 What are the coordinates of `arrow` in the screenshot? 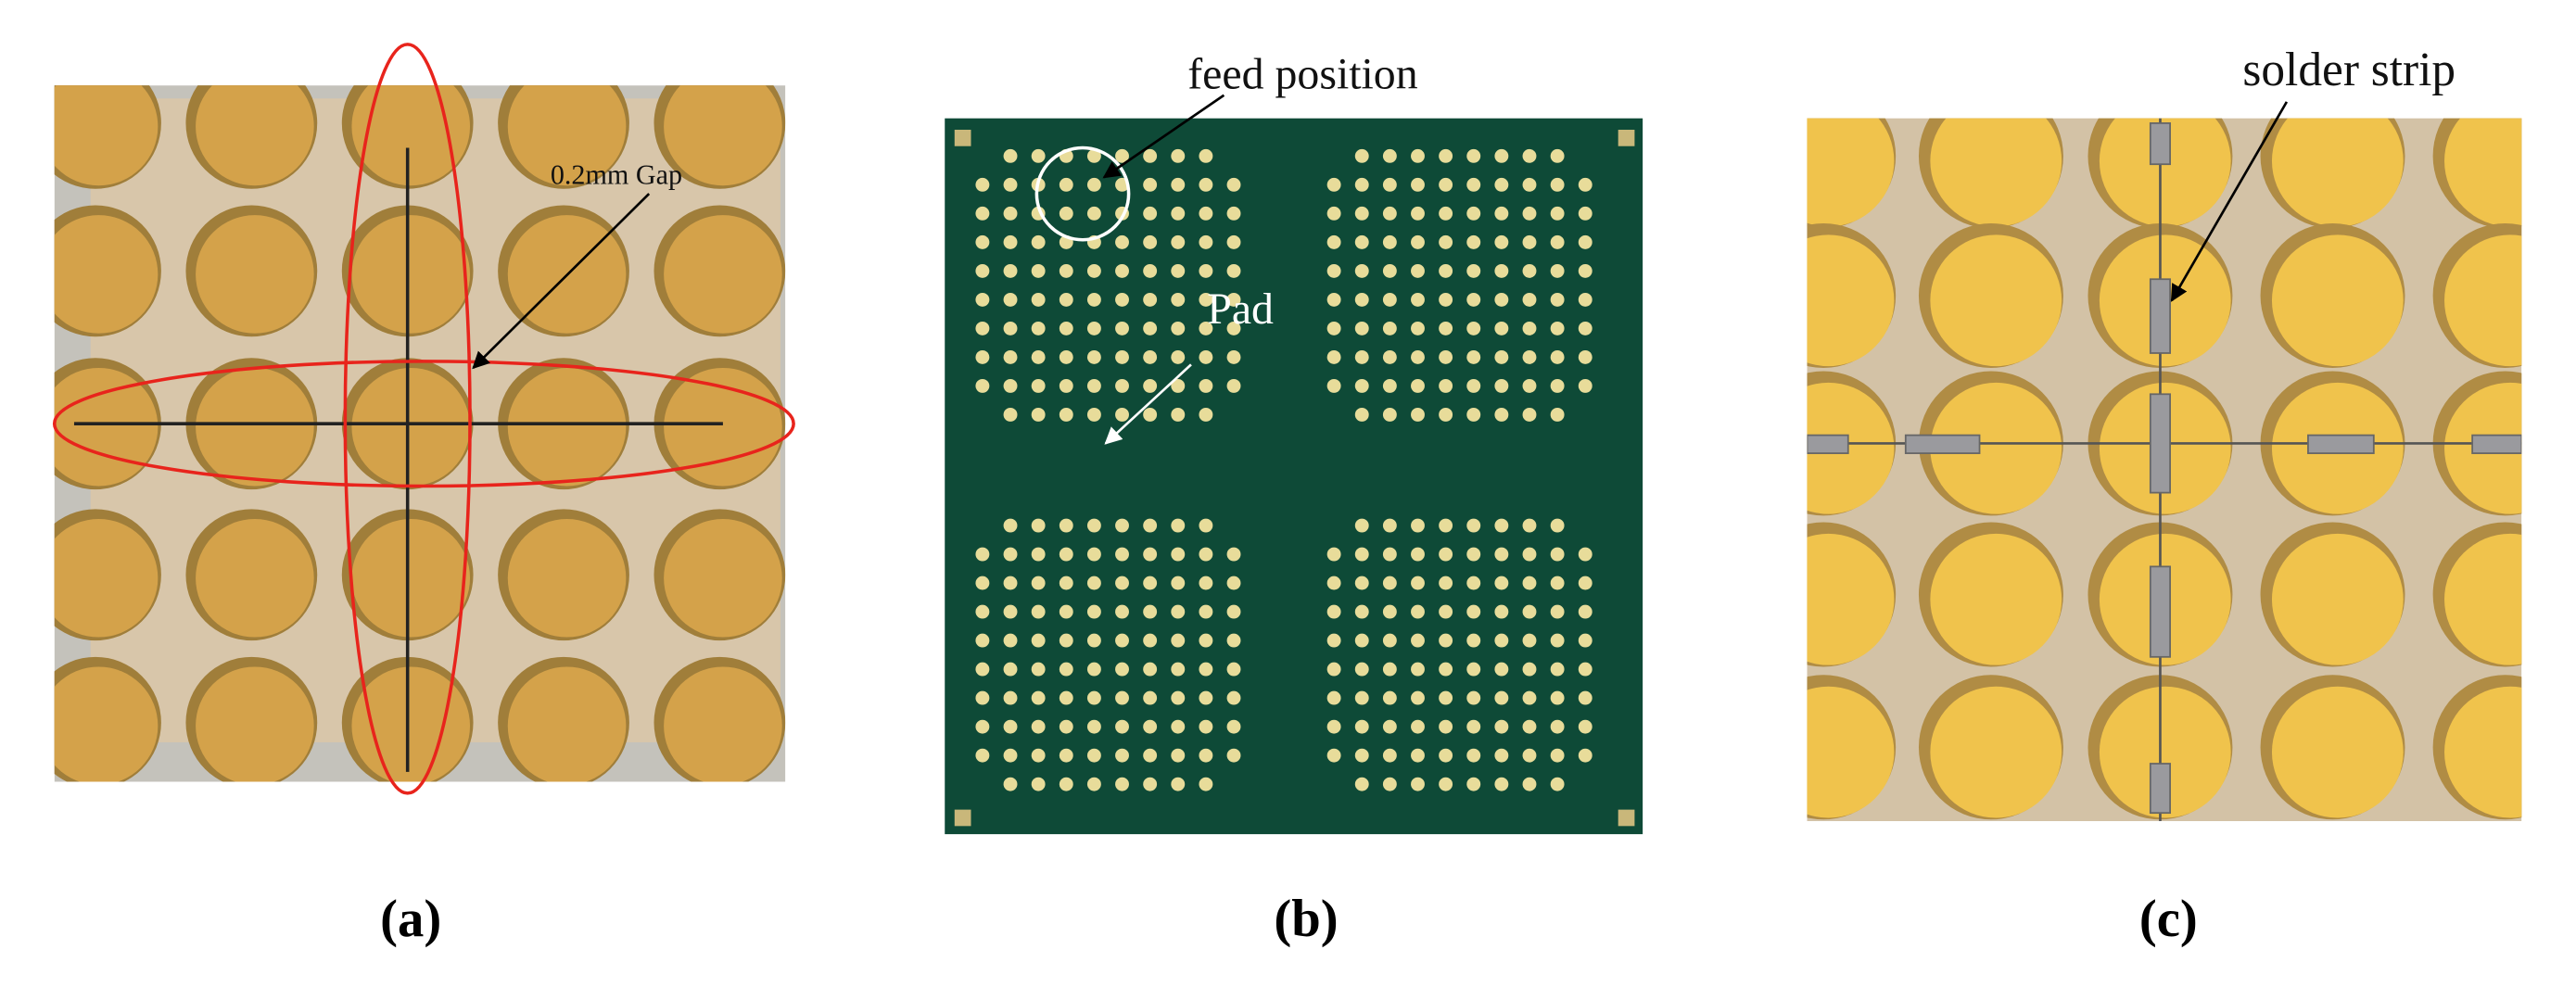 It's located at (2229, 201).